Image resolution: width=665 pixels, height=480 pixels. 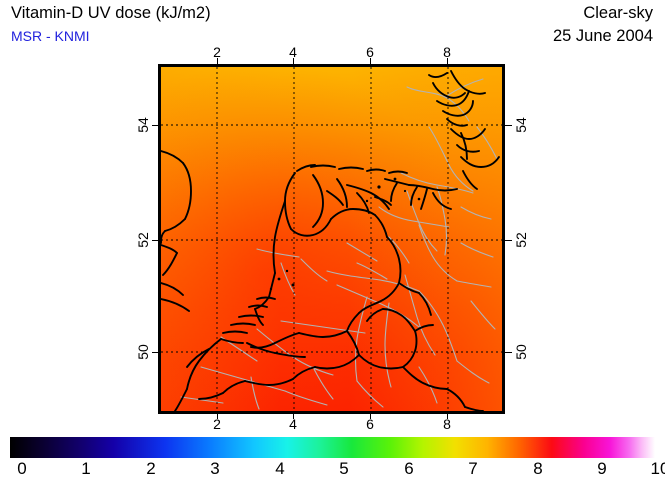 What do you see at coordinates (447, 424) in the screenshot?
I see `xtick-bottom-4: 8` at bounding box center [447, 424].